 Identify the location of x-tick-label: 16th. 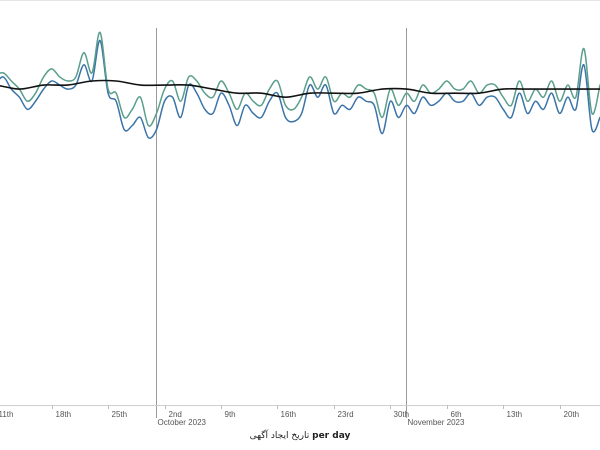
(289, 414).